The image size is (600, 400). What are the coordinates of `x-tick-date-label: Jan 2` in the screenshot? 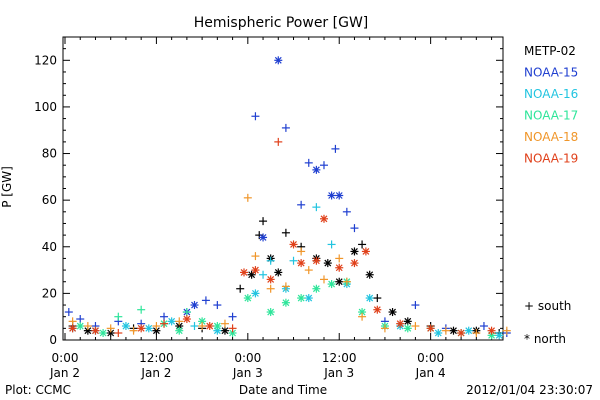 It's located at (64, 373).